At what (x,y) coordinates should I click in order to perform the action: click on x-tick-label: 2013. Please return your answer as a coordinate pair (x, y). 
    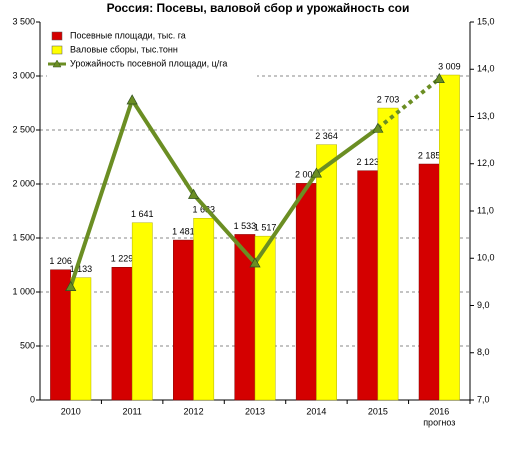
    Looking at the image, I should click on (255, 411).